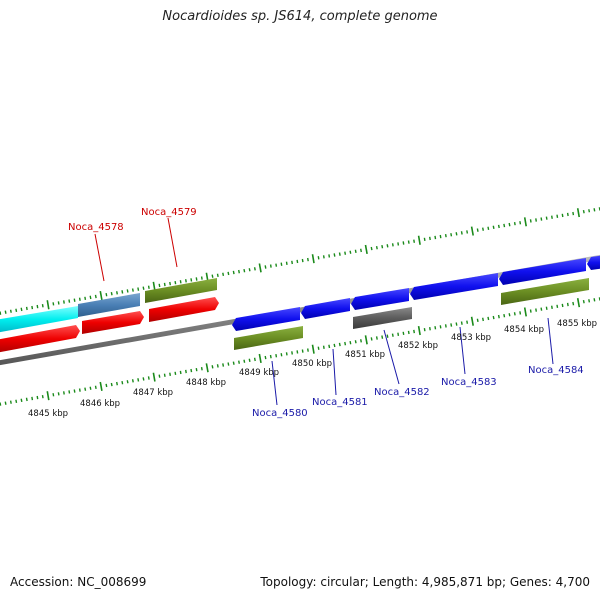  Describe the element at coordinates (39, 319) in the screenshot. I see `feature-cyan` at that location.